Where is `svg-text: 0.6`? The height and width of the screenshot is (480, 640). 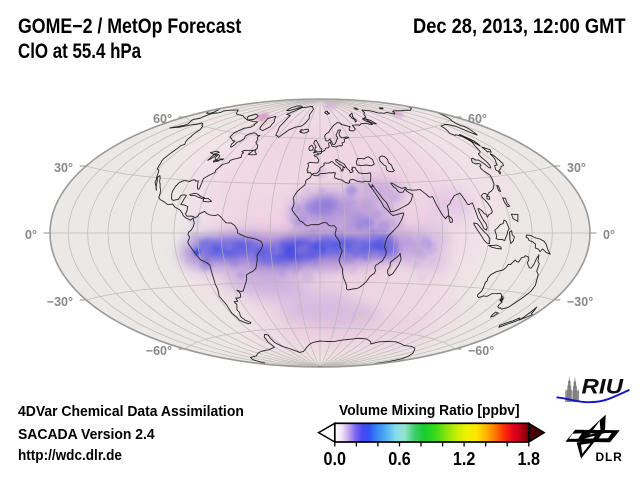
svg-text: 0.6 is located at coordinates (399, 459).